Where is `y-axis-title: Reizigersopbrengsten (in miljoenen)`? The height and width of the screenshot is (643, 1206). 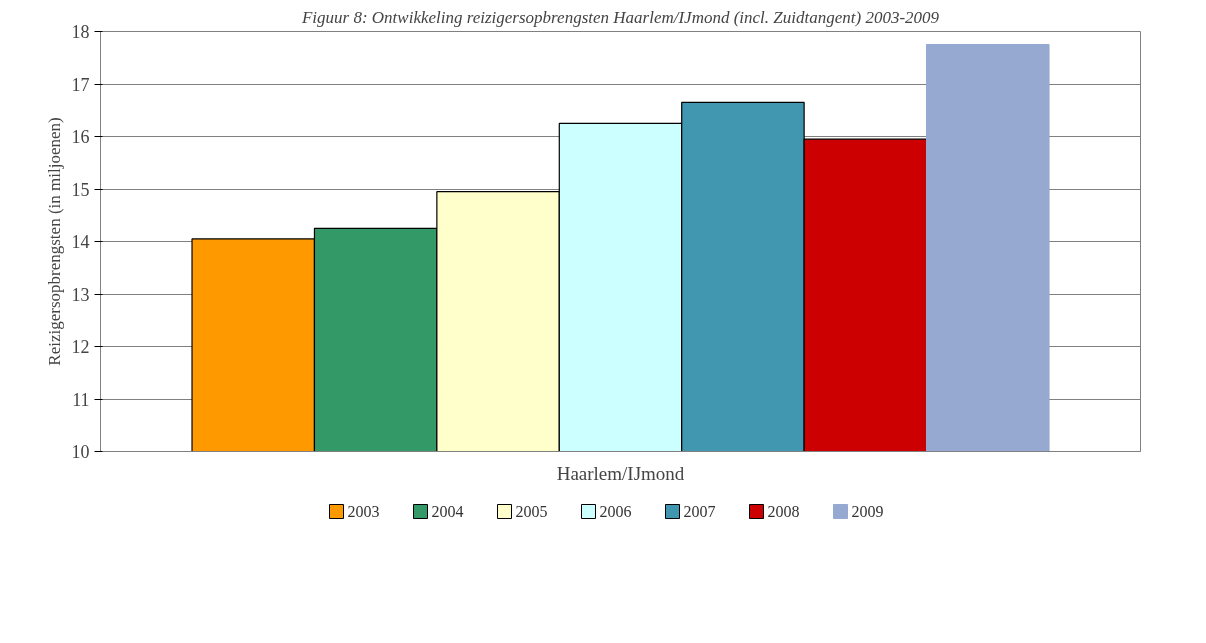 y-axis-title: Reizigersopbrengsten (in miljoenen) is located at coordinates (54, 241).